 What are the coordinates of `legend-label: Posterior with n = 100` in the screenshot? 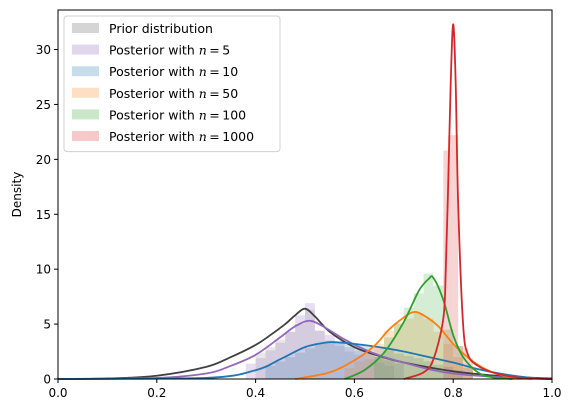 It's located at (177, 114).